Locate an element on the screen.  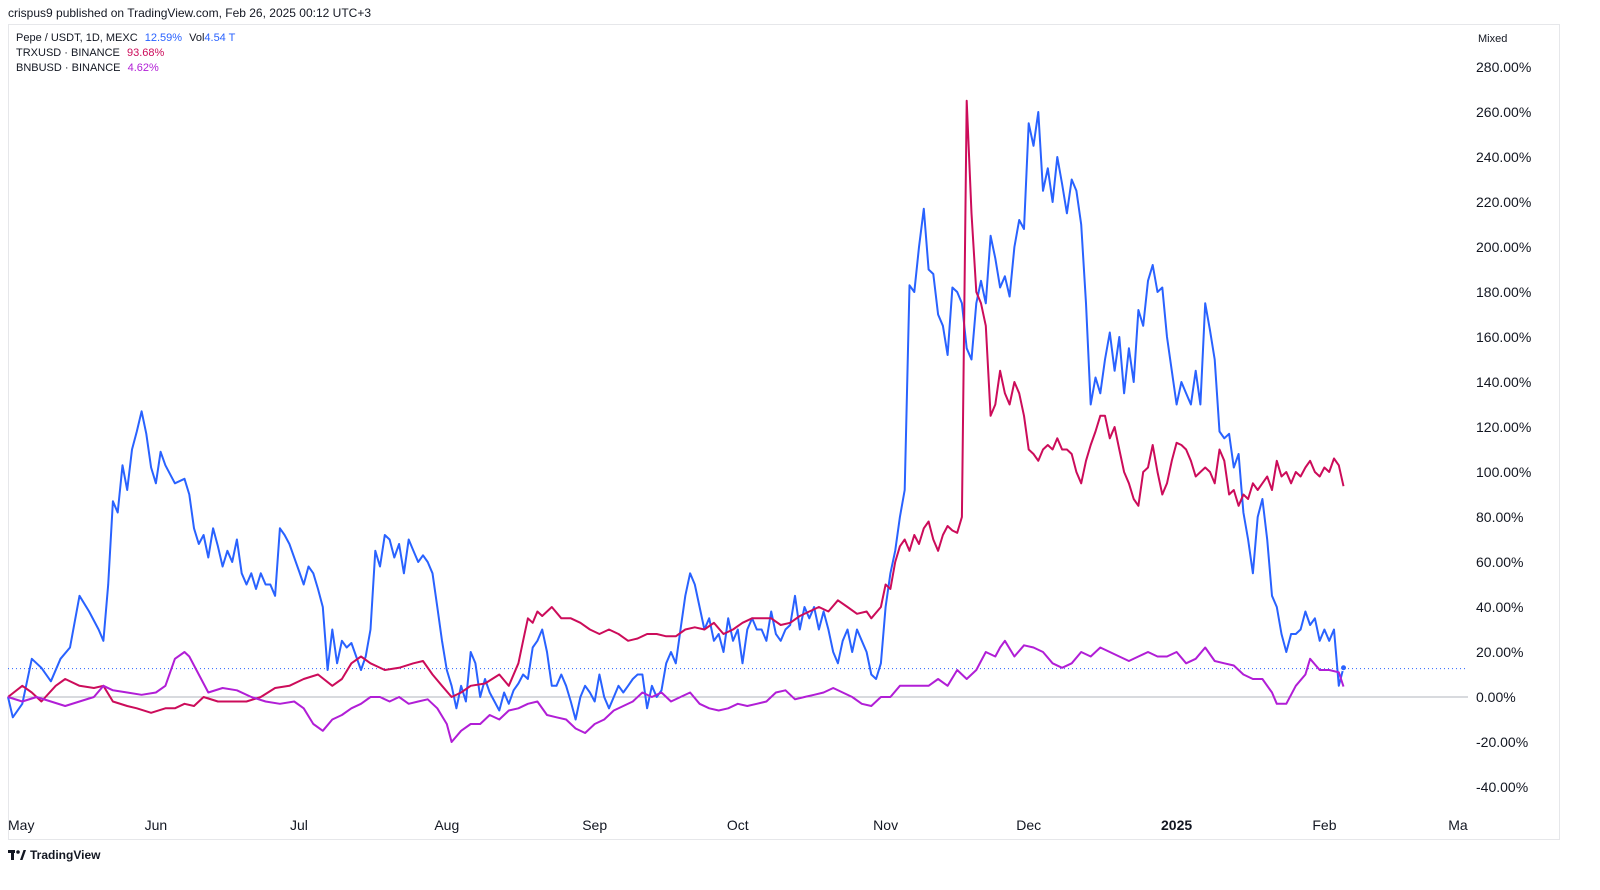
y-tick-label: 280.00% is located at coordinates (1503, 67).